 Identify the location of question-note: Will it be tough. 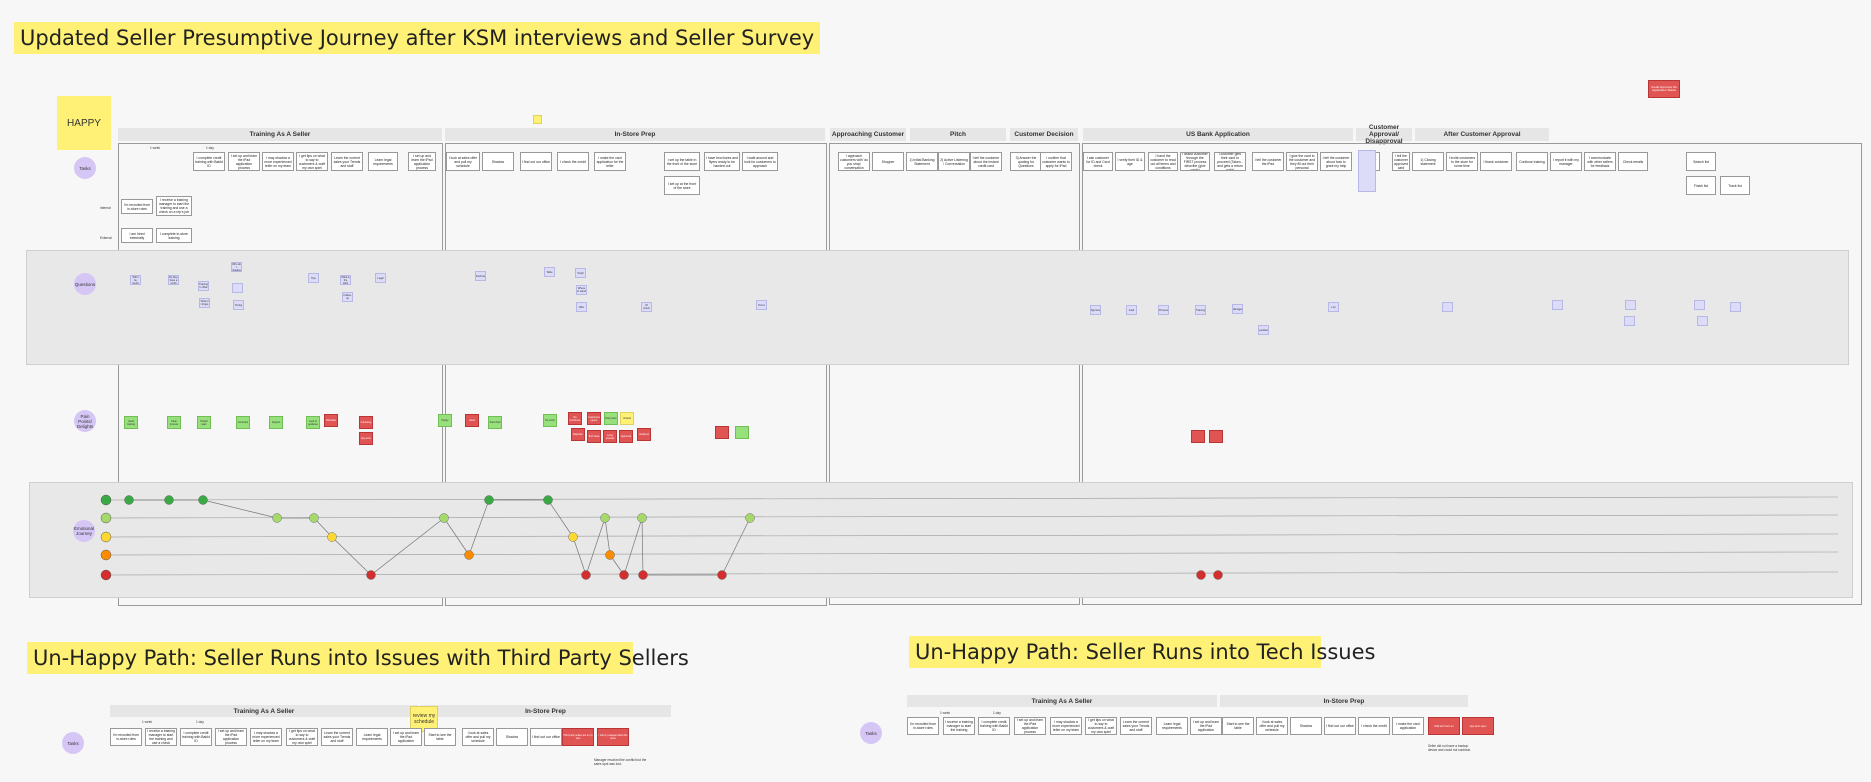
(135, 280).